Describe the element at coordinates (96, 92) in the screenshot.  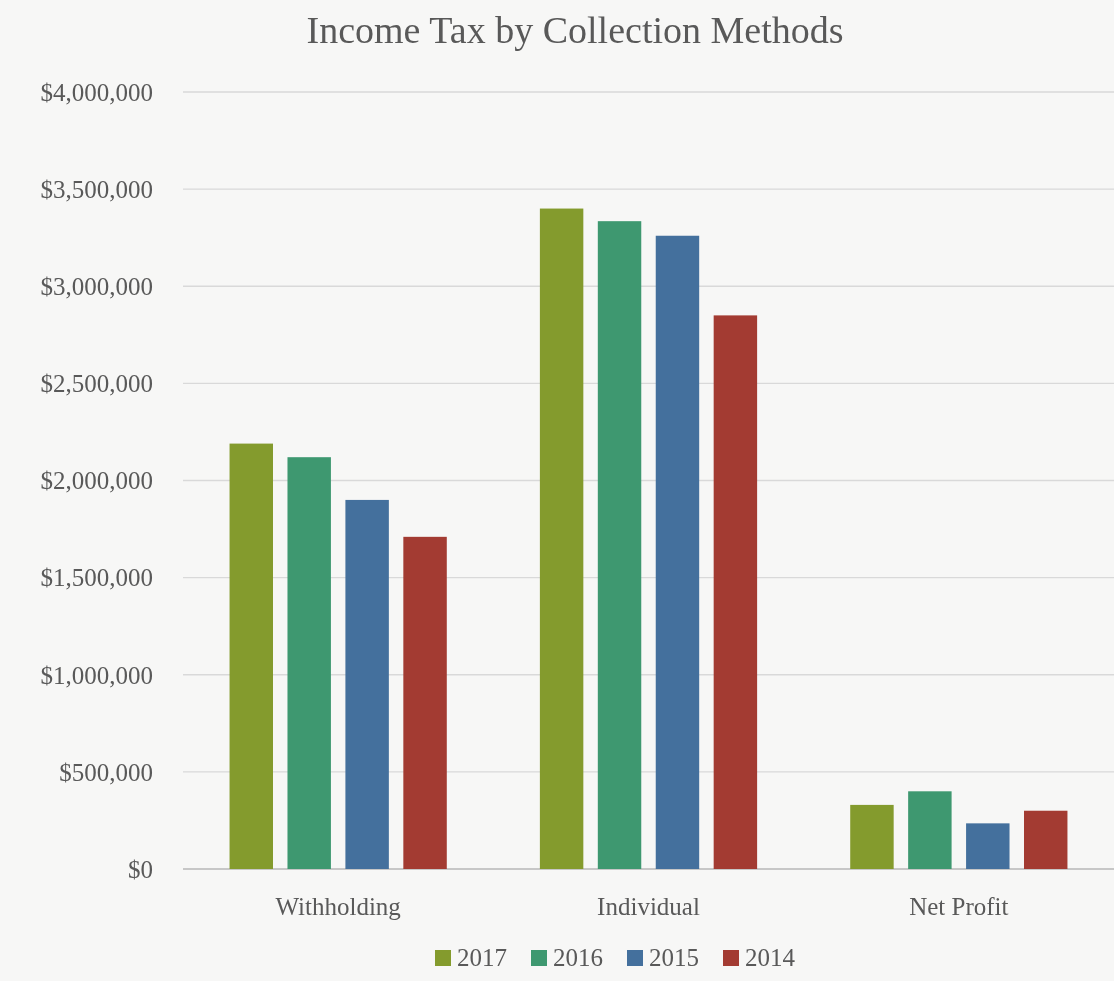
I see `y-tick-label: $4,000,000` at that location.